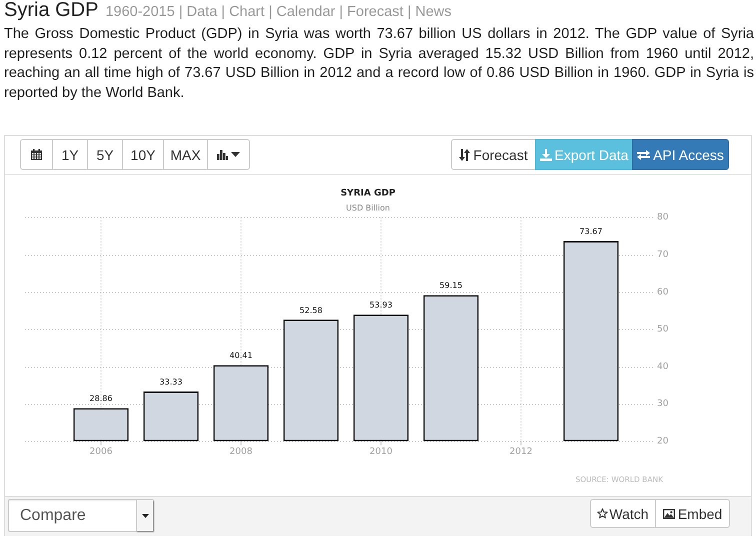 This screenshot has height=538, width=756. What do you see at coordinates (663, 329) in the screenshot?
I see `y-tick-label: 50` at bounding box center [663, 329].